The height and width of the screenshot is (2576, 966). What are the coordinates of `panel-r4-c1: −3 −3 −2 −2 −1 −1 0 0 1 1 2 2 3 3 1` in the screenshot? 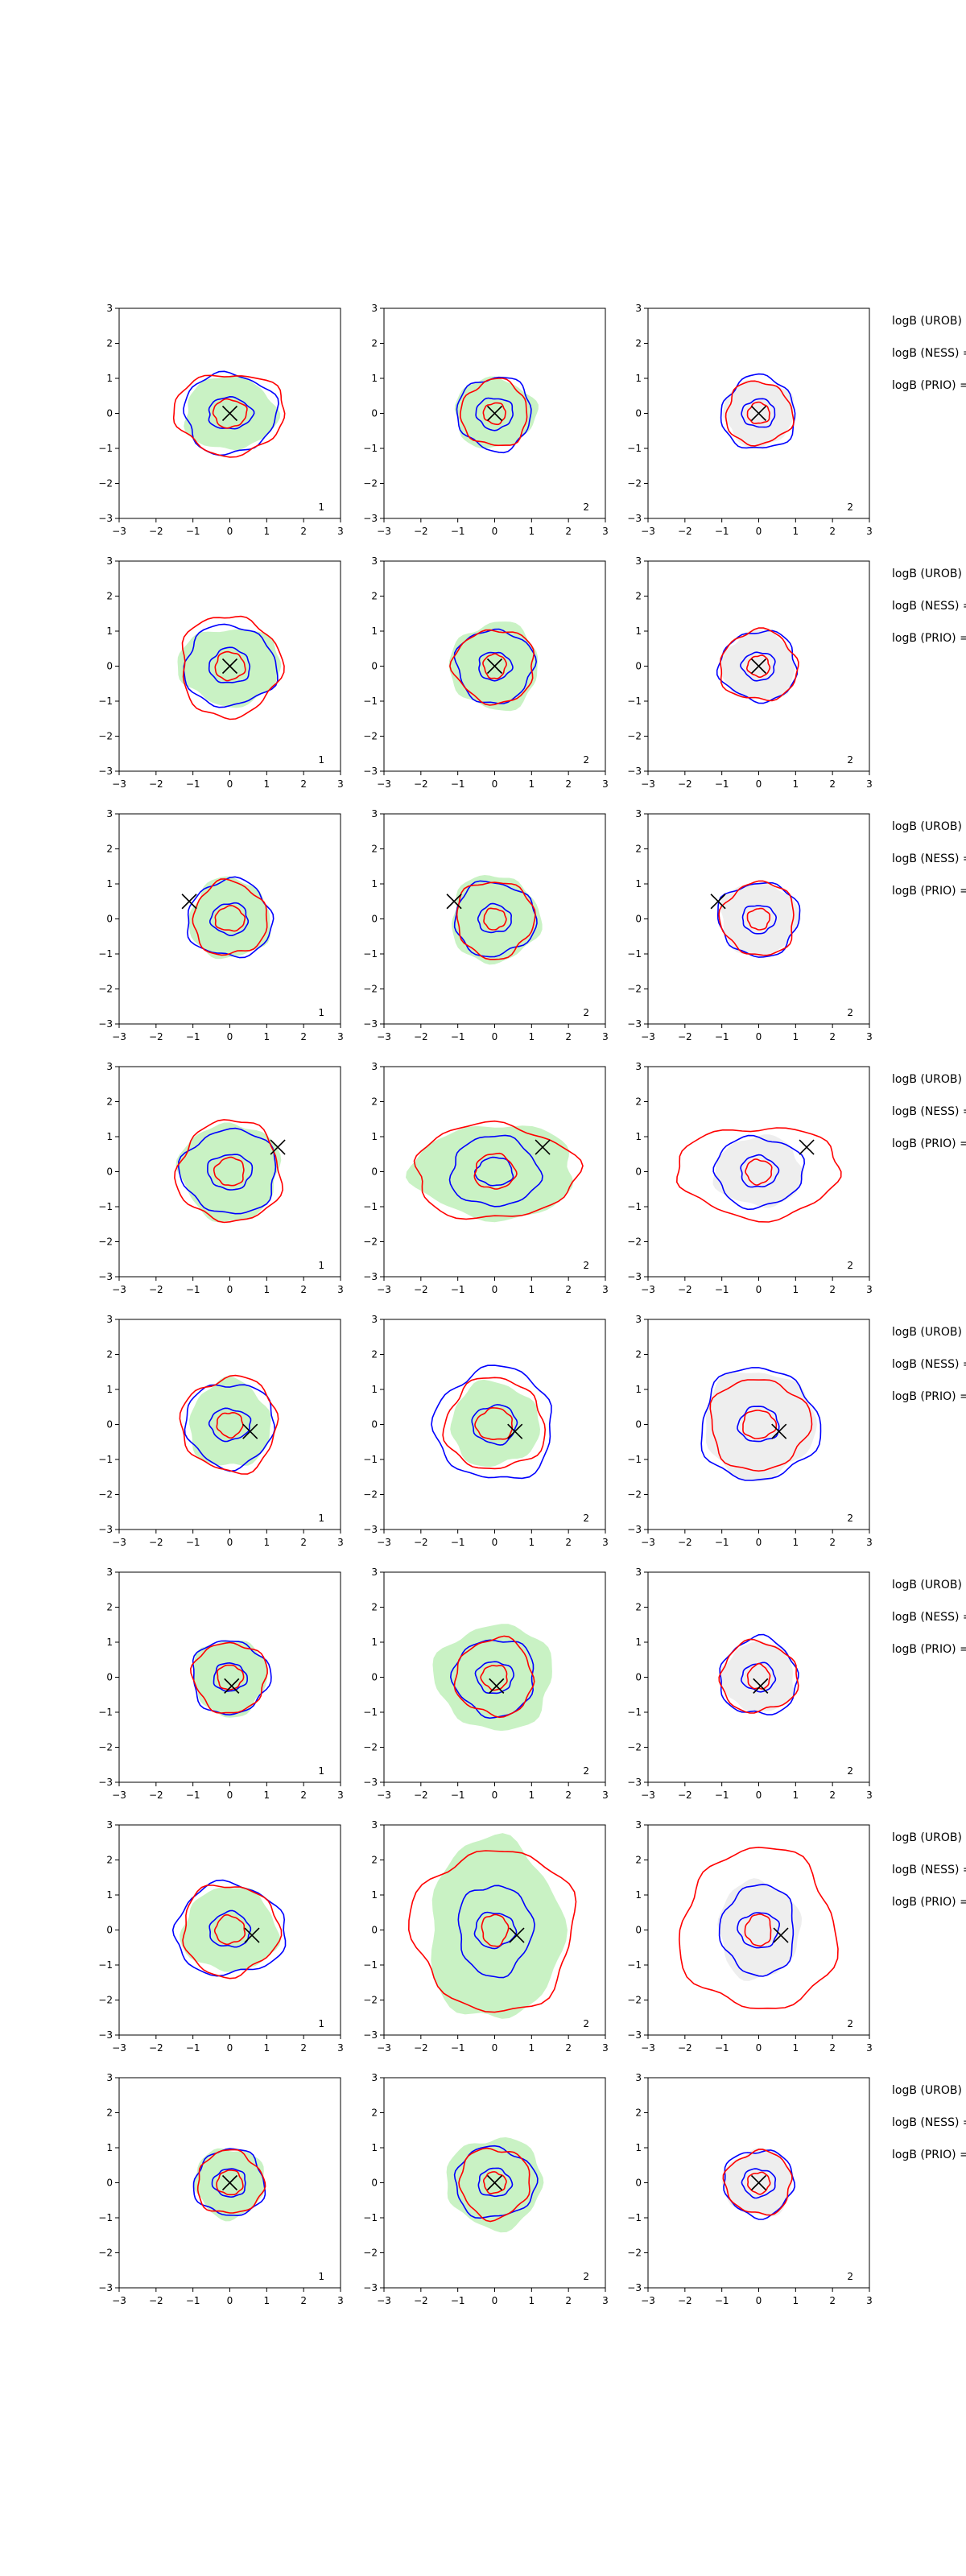 It's located at (221, 1178).